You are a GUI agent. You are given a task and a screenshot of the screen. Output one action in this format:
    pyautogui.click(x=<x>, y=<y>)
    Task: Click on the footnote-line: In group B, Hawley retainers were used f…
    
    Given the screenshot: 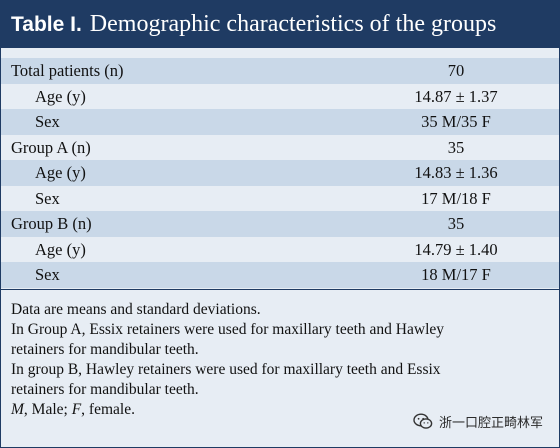 What is the action you would take?
    pyautogui.click(x=226, y=369)
    